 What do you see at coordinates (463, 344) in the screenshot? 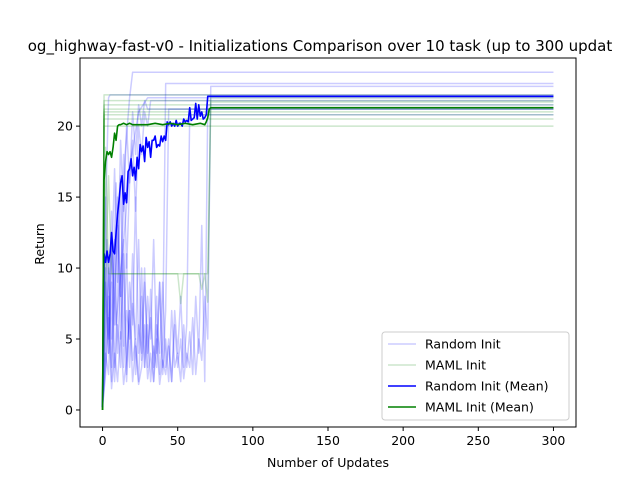
I see `legend-label: Random Init` at bounding box center [463, 344].